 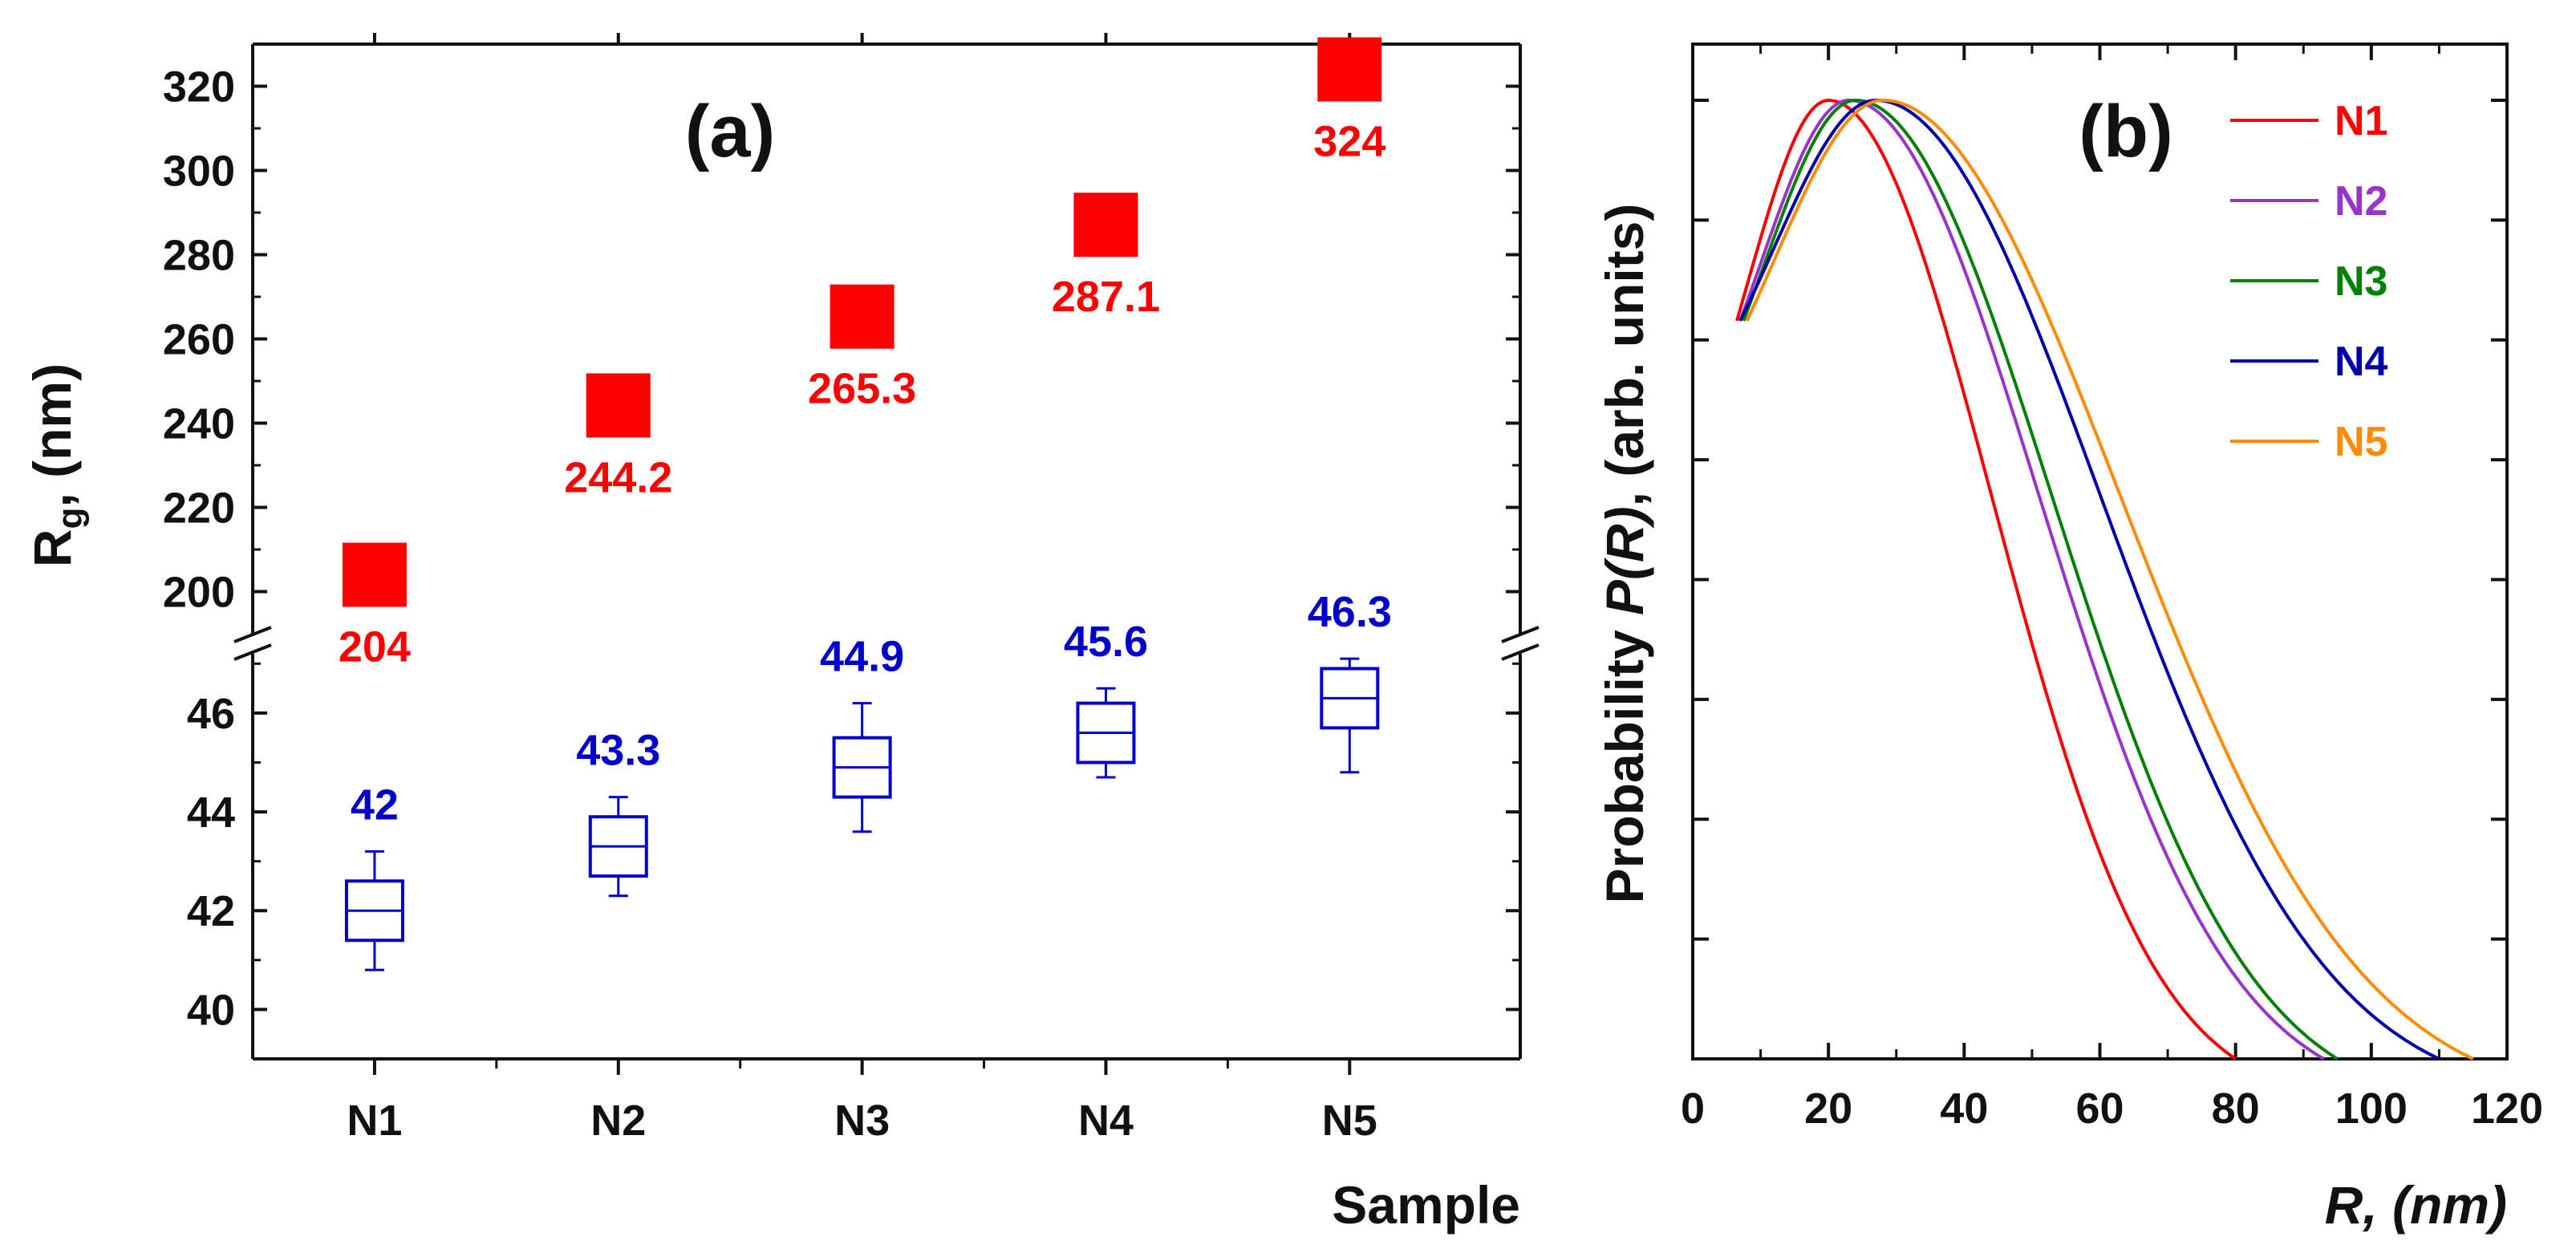 I want to click on b-xtick-label: 40, so click(x=1964, y=1109).